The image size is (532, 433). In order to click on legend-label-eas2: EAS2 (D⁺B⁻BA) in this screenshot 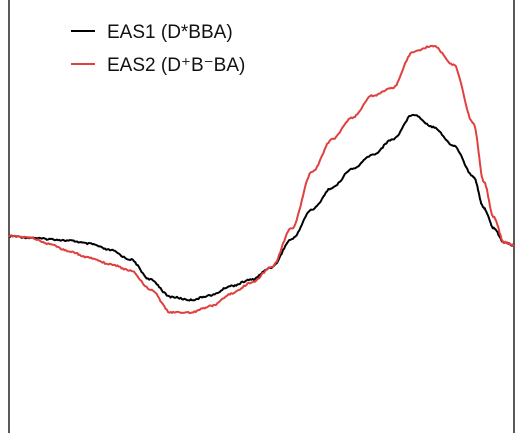, I will do `click(176, 65)`.